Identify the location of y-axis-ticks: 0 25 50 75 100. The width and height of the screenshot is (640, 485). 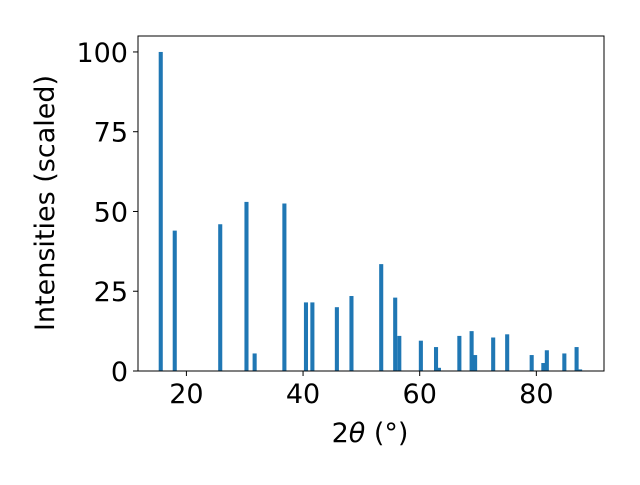
(107, 213).